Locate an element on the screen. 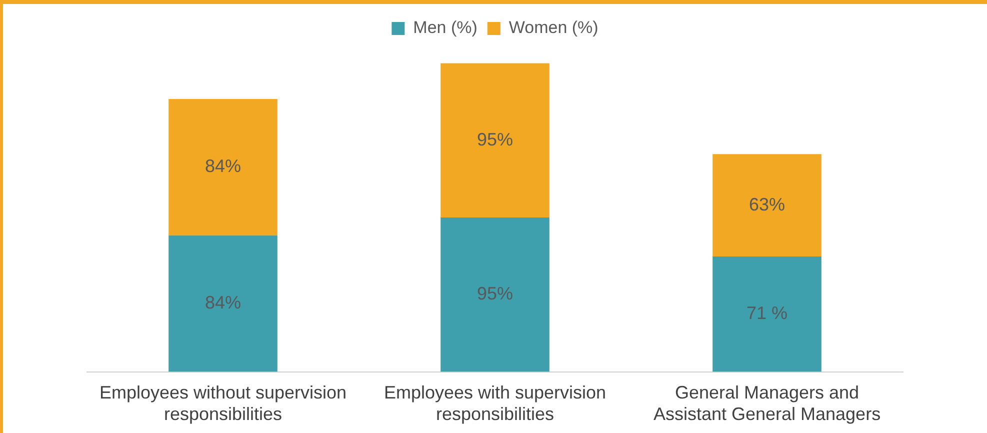 The height and width of the screenshot is (433, 987). x-tick-label: General Managers and Assistant General Managers is located at coordinates (767, 403).